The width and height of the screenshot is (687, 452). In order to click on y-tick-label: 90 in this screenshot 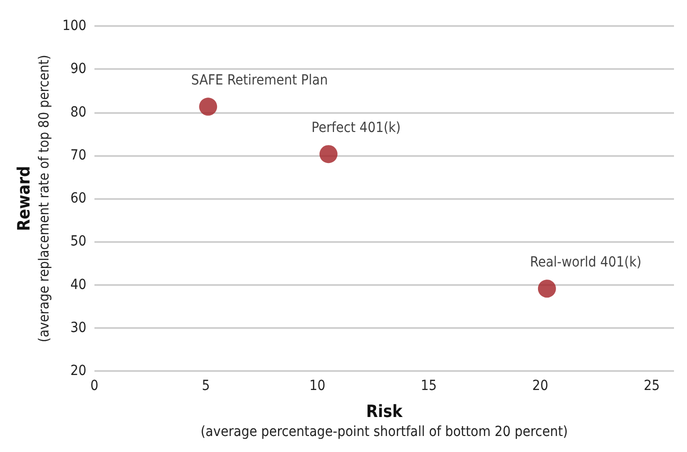, I will do `click(78, 69)`.